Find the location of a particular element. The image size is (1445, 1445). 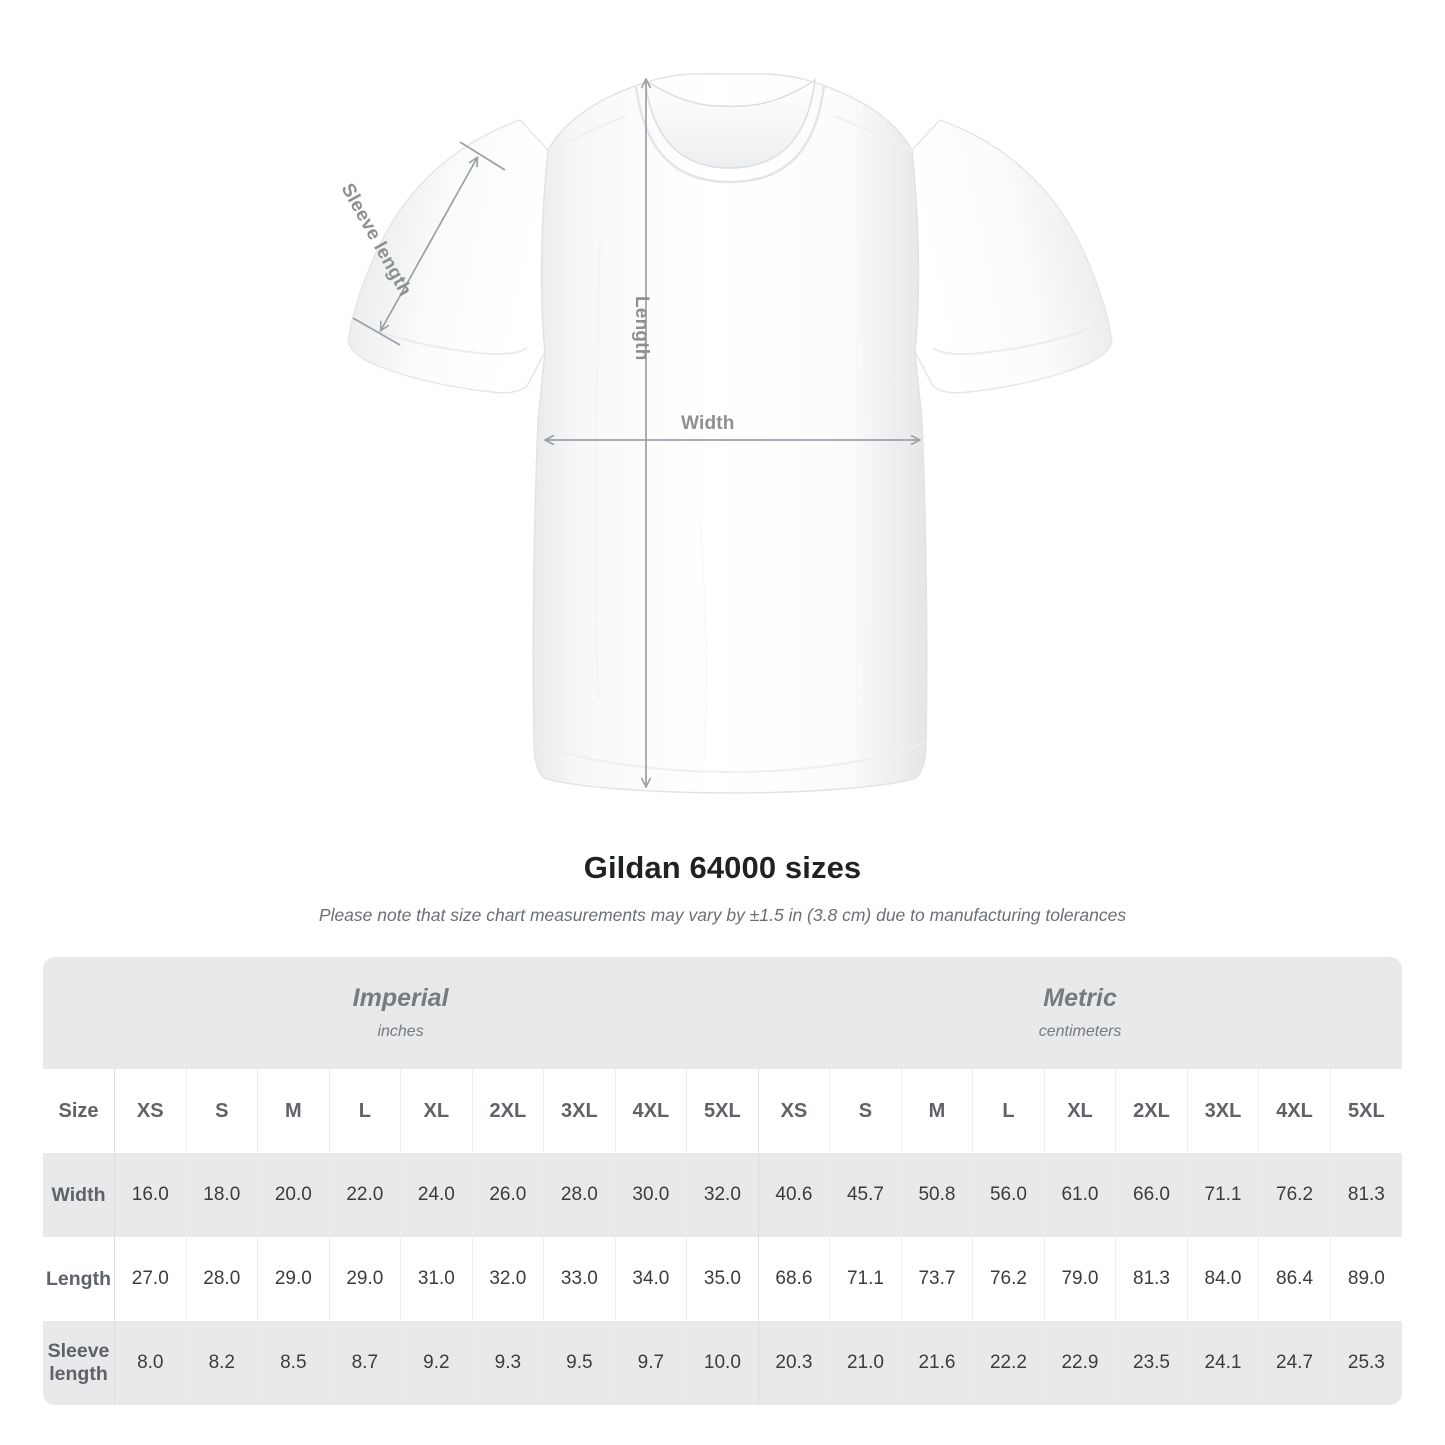

size-header-5xl-imperial: 5XL is located at coordinates (722, 1111).